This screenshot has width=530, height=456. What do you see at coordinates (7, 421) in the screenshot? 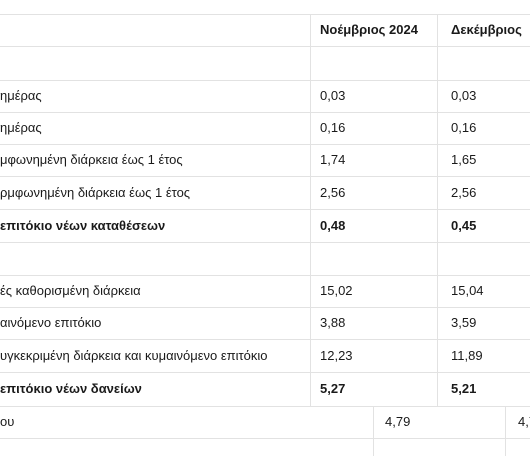
I see `row-label: ου` at bounding box center [7, 421].